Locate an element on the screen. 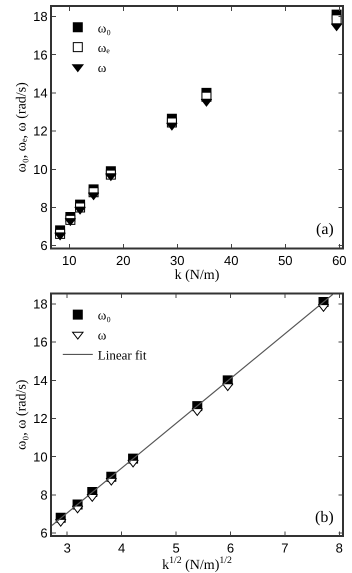  x-tick-label: 5 is located at coordinates (176, 548).